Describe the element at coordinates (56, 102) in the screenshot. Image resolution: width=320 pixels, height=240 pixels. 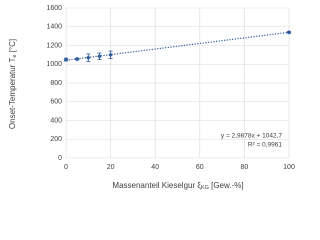
I see `y-tick-label: 600` at that location.